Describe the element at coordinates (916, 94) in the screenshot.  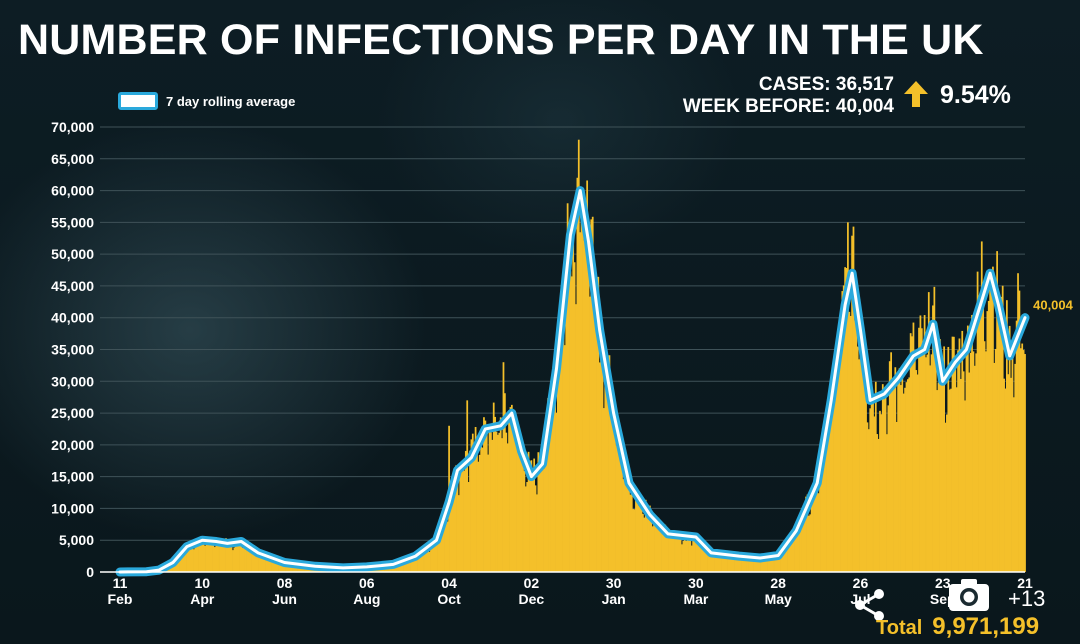
I see `arrow-up-icon` at that location.